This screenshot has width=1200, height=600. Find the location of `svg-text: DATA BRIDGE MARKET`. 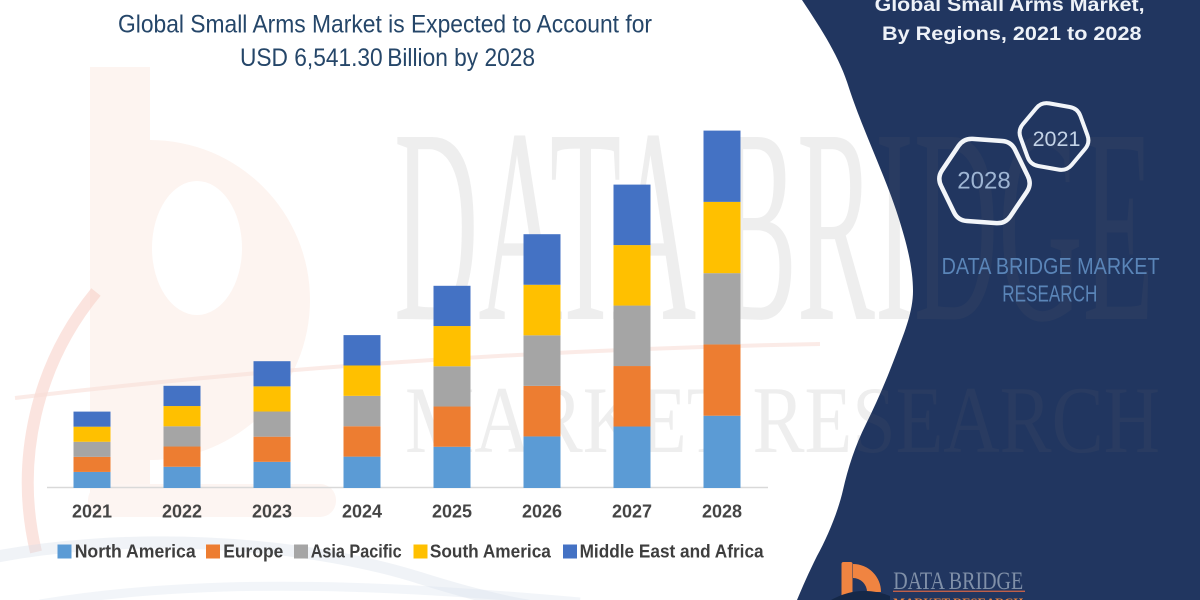

svg-text: DATA BRIDGE MARKET is located at coordinates (1051, 266).